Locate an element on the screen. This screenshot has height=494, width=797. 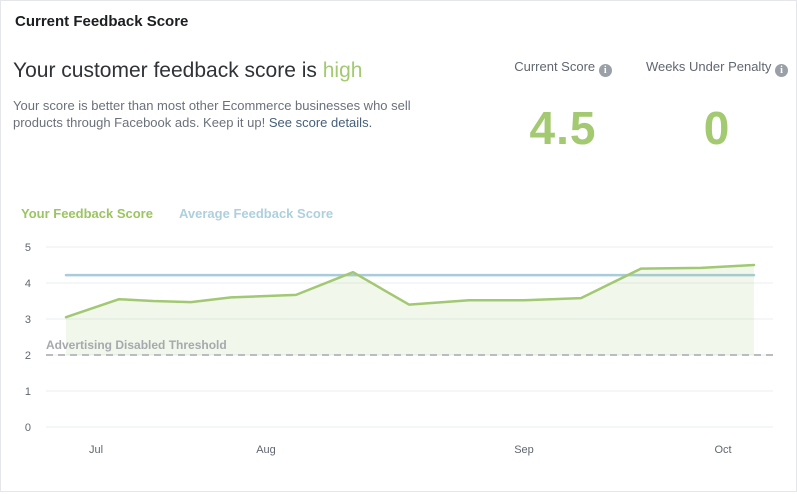
svg-text: Jul is located at coordinates (96, 450).